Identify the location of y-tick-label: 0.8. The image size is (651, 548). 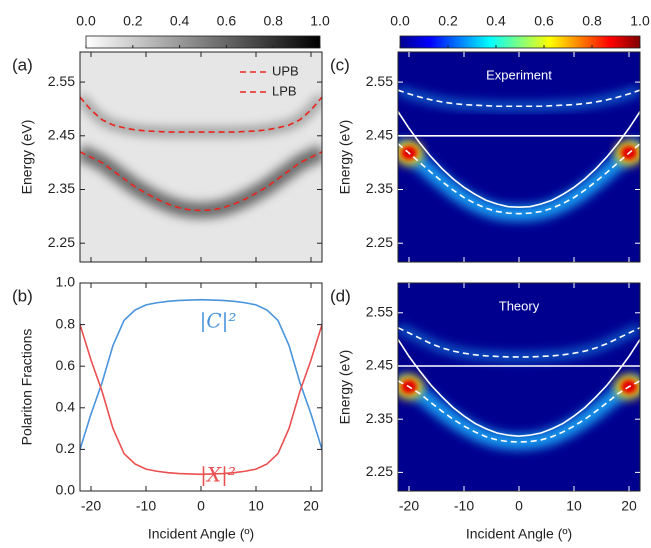
(66, 323).